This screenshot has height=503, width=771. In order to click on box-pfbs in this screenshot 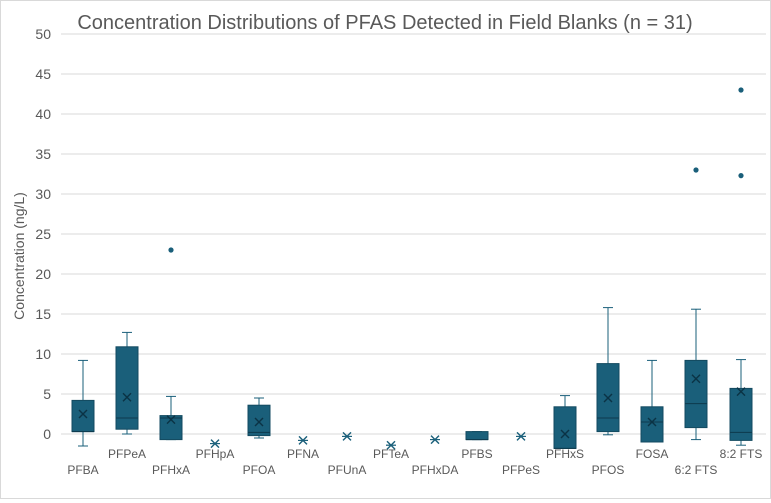, I will do `click(477, 436)`.